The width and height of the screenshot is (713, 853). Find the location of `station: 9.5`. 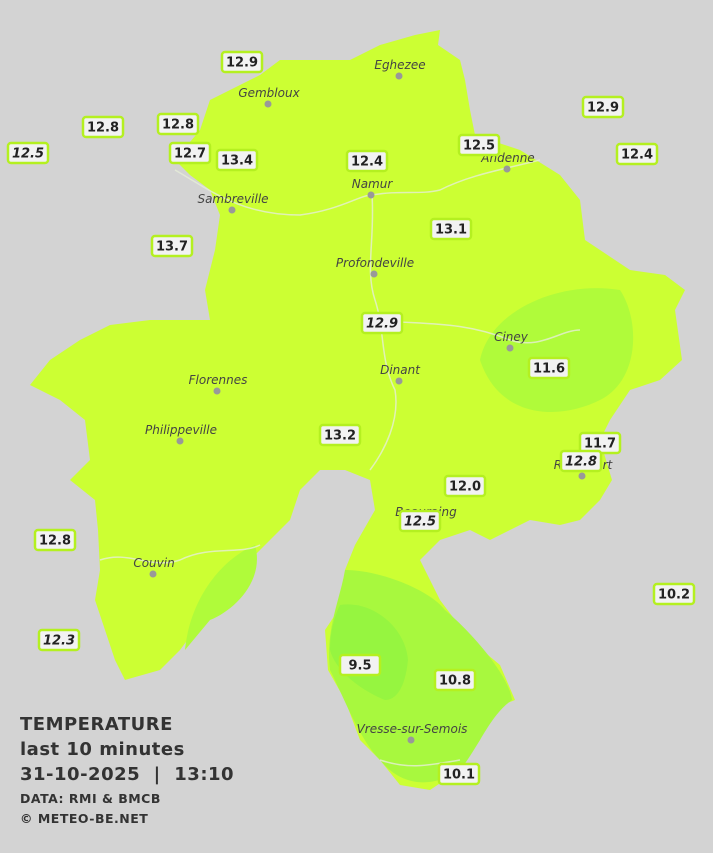

station: 9.5 is located at coordinates (360, 665).